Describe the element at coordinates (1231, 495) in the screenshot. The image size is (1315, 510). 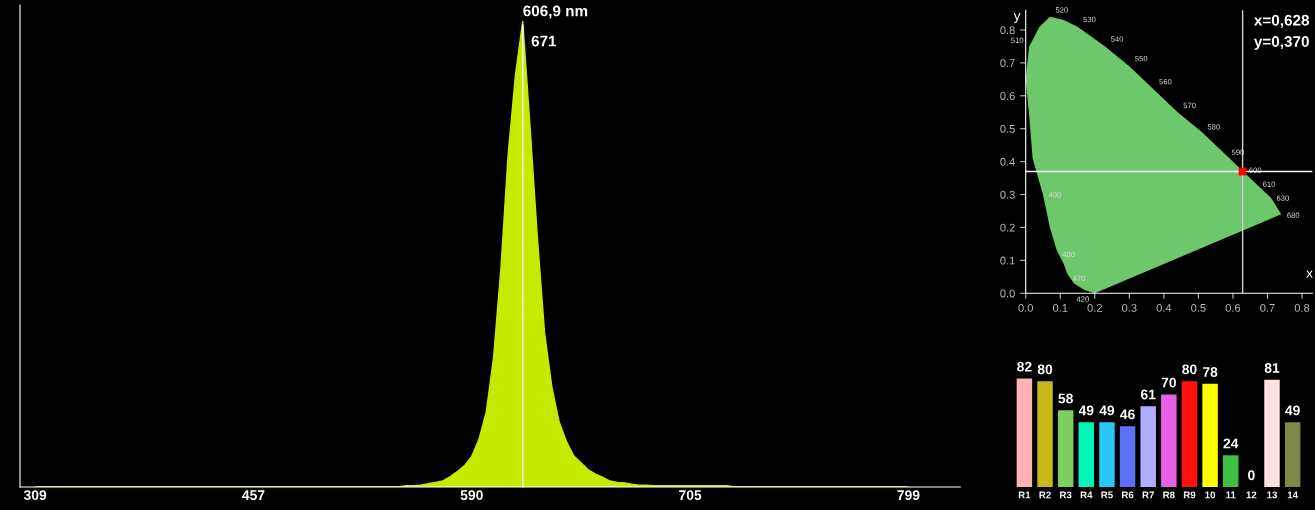
I see `x-tick-label: 11` at that location.